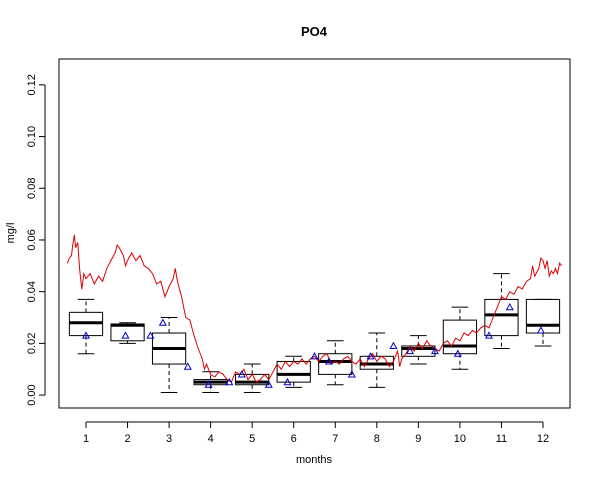 The image size is (600, 480). Describe the element at coordinates (252, 439) in the screenshot. I see `x-tick-label: 5` at that location.